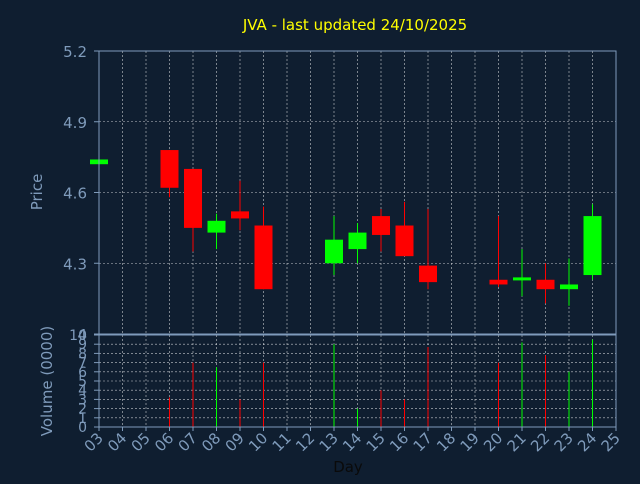  Describe the element at coordinates (493, 442) in the screenshot. I see `day-tick-label: 20` at that location.